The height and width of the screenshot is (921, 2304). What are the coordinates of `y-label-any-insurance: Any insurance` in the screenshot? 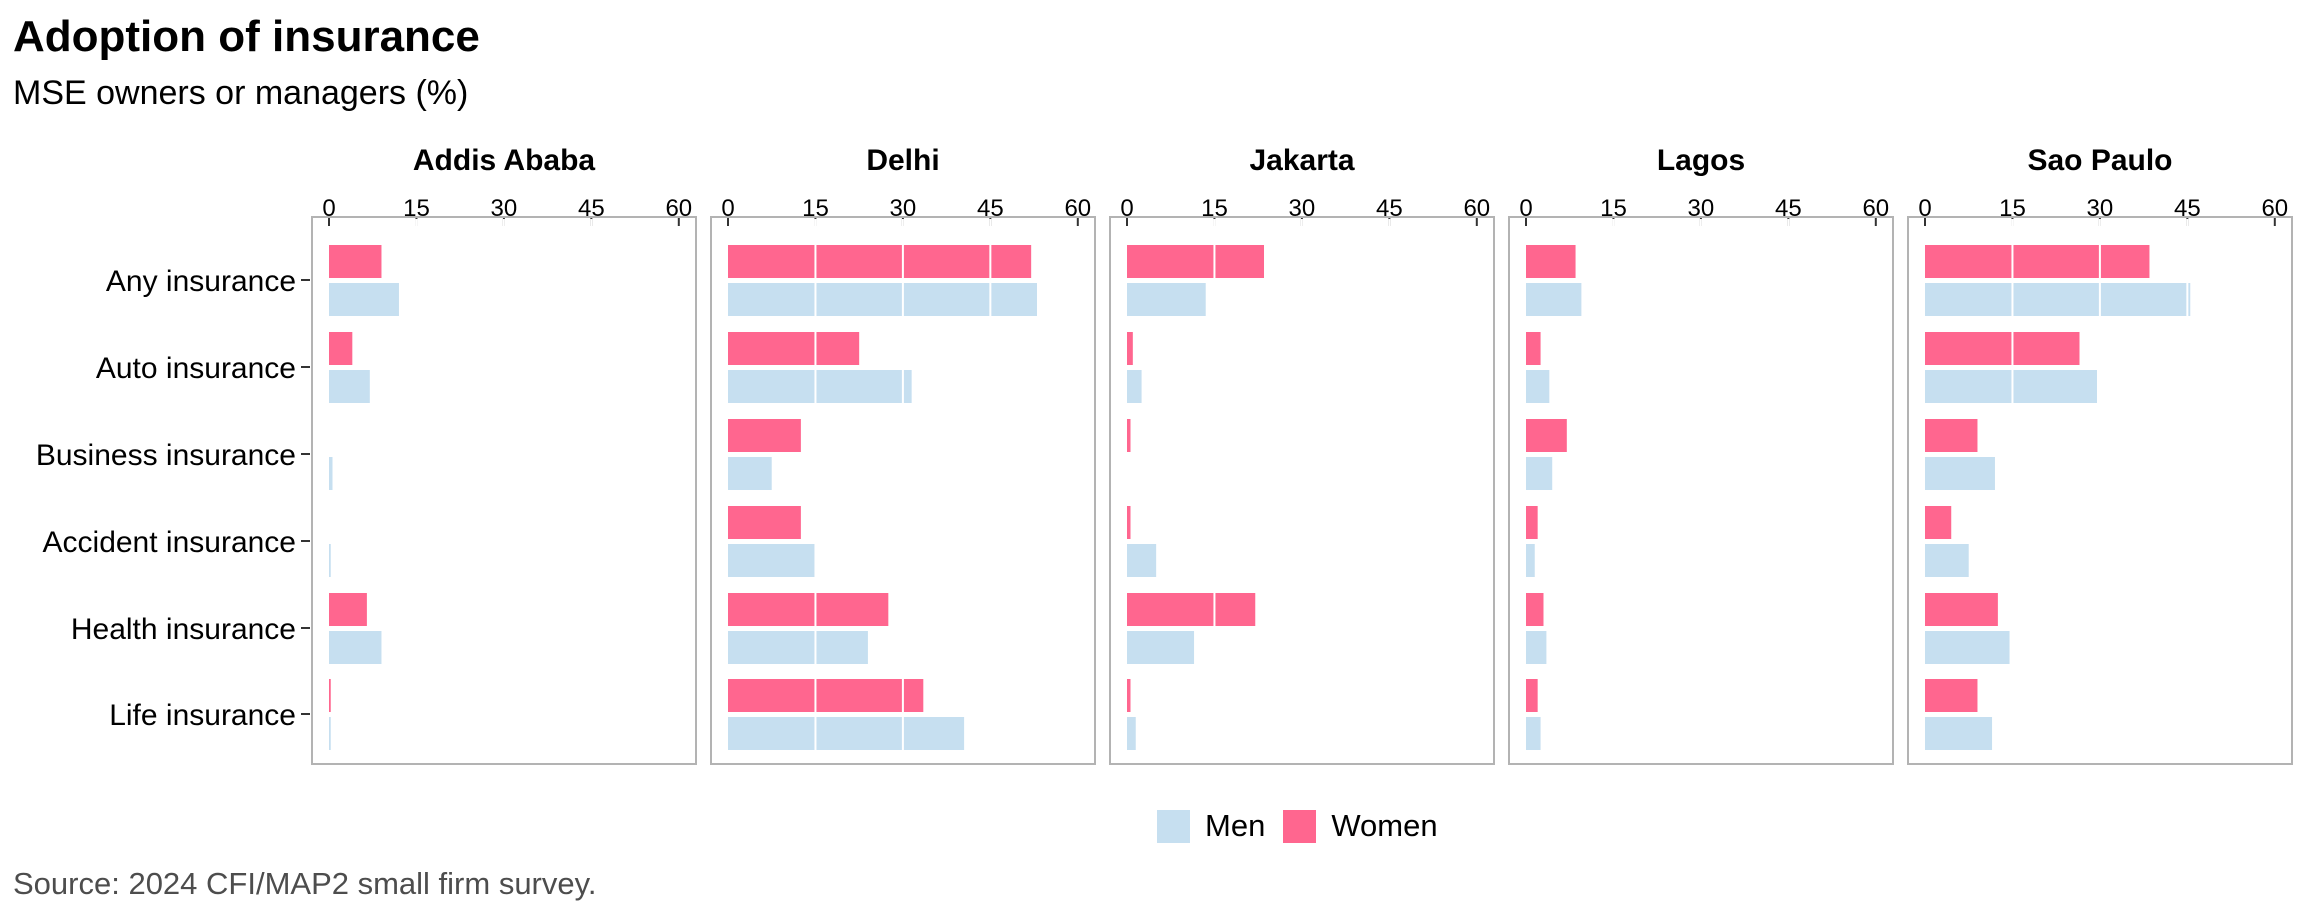 It's located at (201, 281).